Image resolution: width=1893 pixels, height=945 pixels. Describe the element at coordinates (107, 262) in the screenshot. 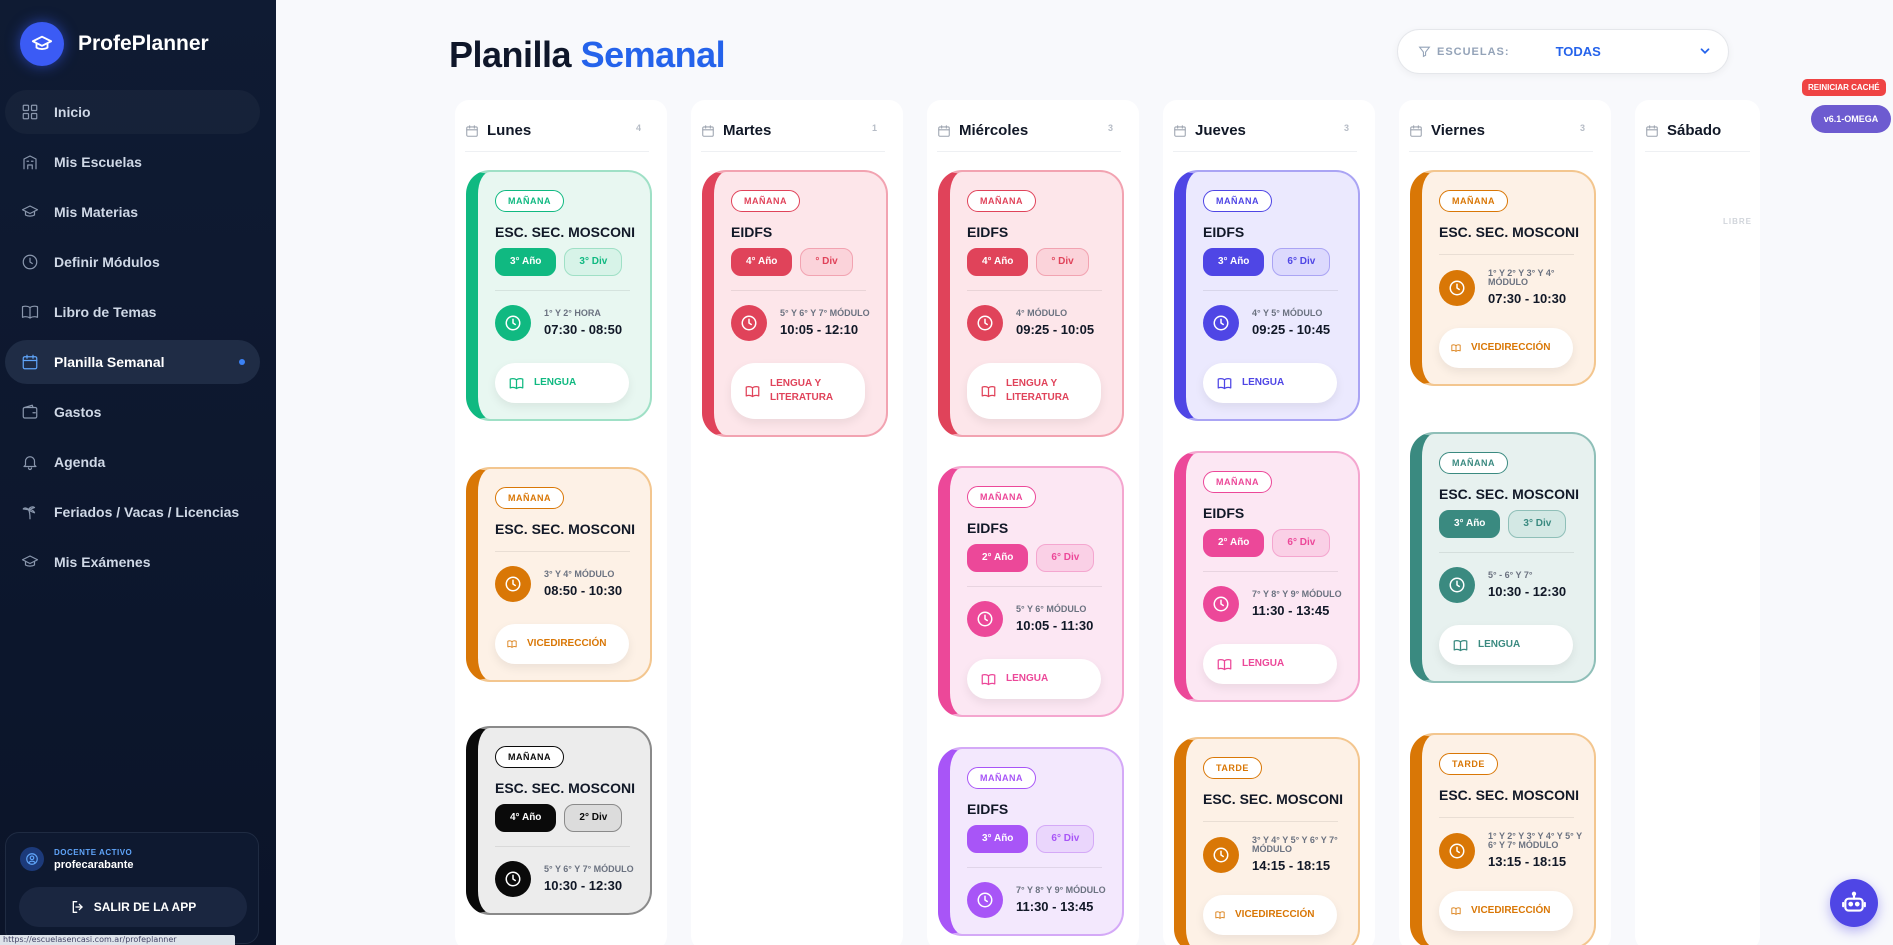

I see `sidebar-item-label: Definir Módulos` at that location.